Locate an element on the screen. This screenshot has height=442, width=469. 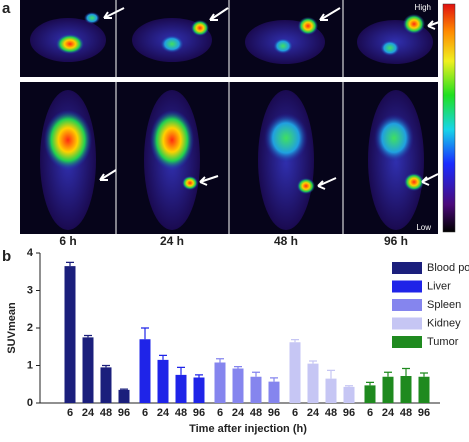
panel-label: a is located at coordinates (6, 8).